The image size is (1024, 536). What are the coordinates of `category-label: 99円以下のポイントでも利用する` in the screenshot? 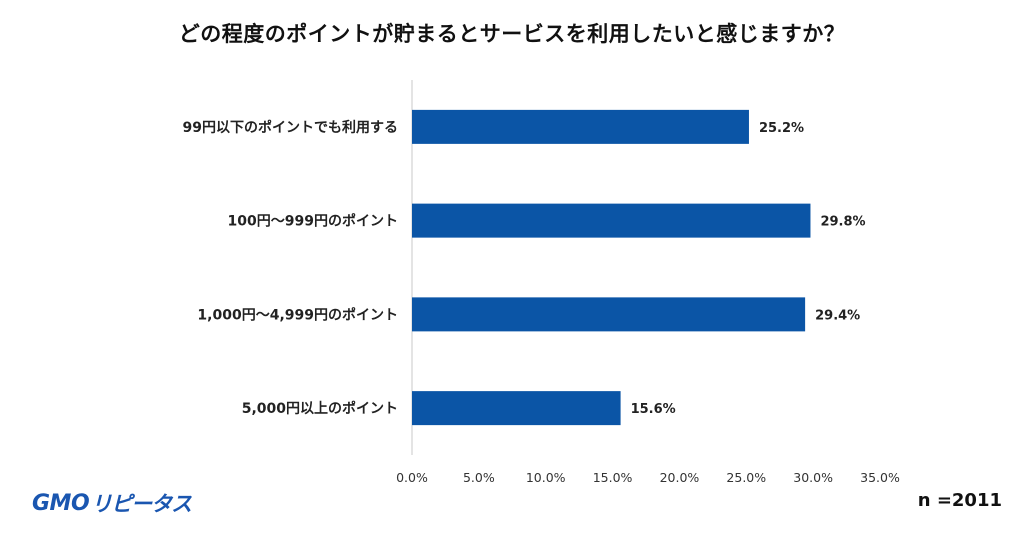 It's located at (290, 127).